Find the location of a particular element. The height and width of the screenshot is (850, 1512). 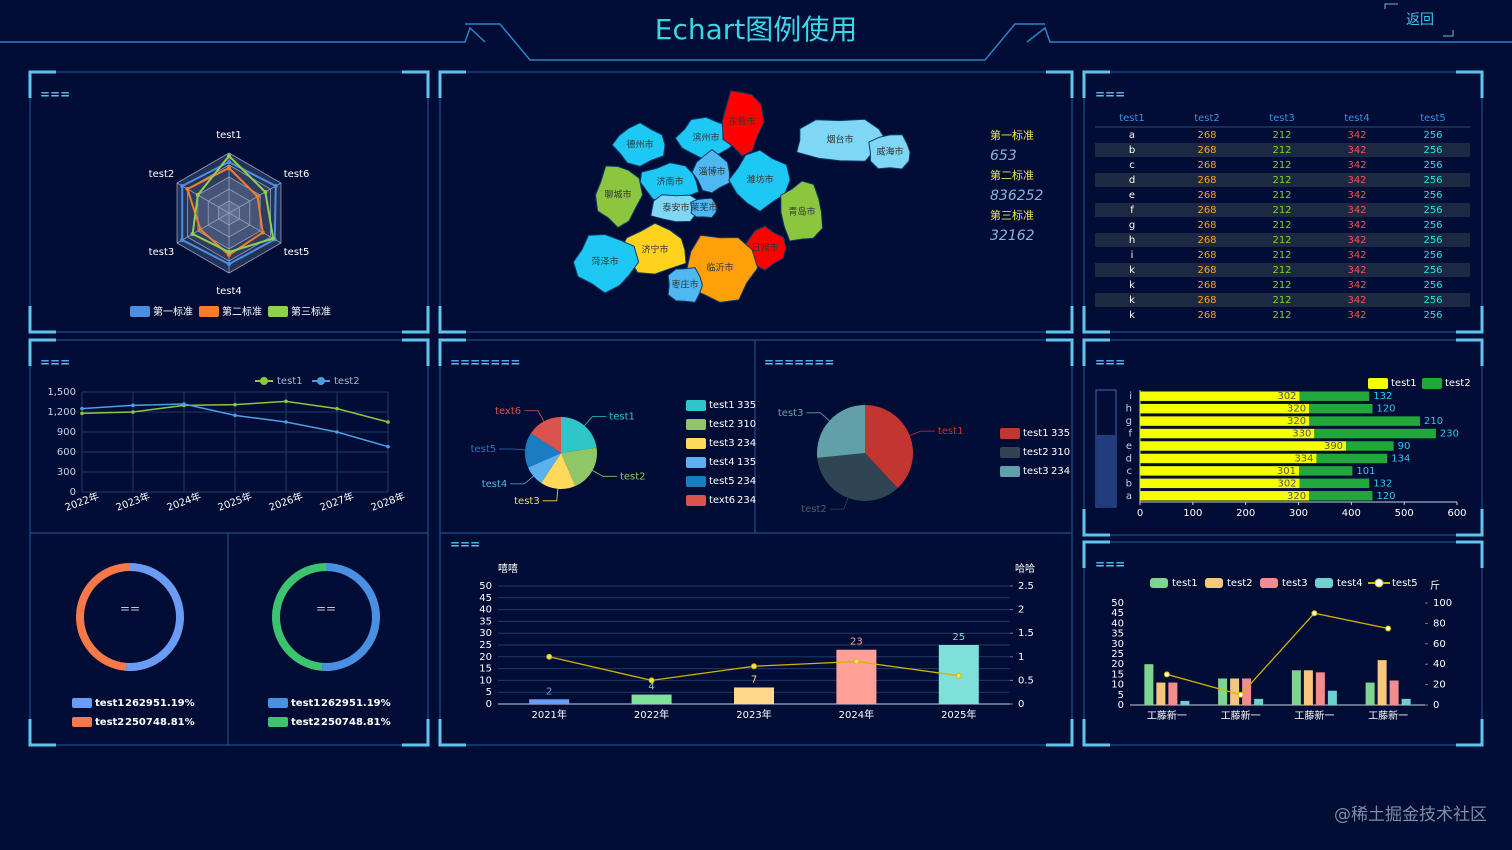

legend-label: test2 is located at coordinates (722, 424).